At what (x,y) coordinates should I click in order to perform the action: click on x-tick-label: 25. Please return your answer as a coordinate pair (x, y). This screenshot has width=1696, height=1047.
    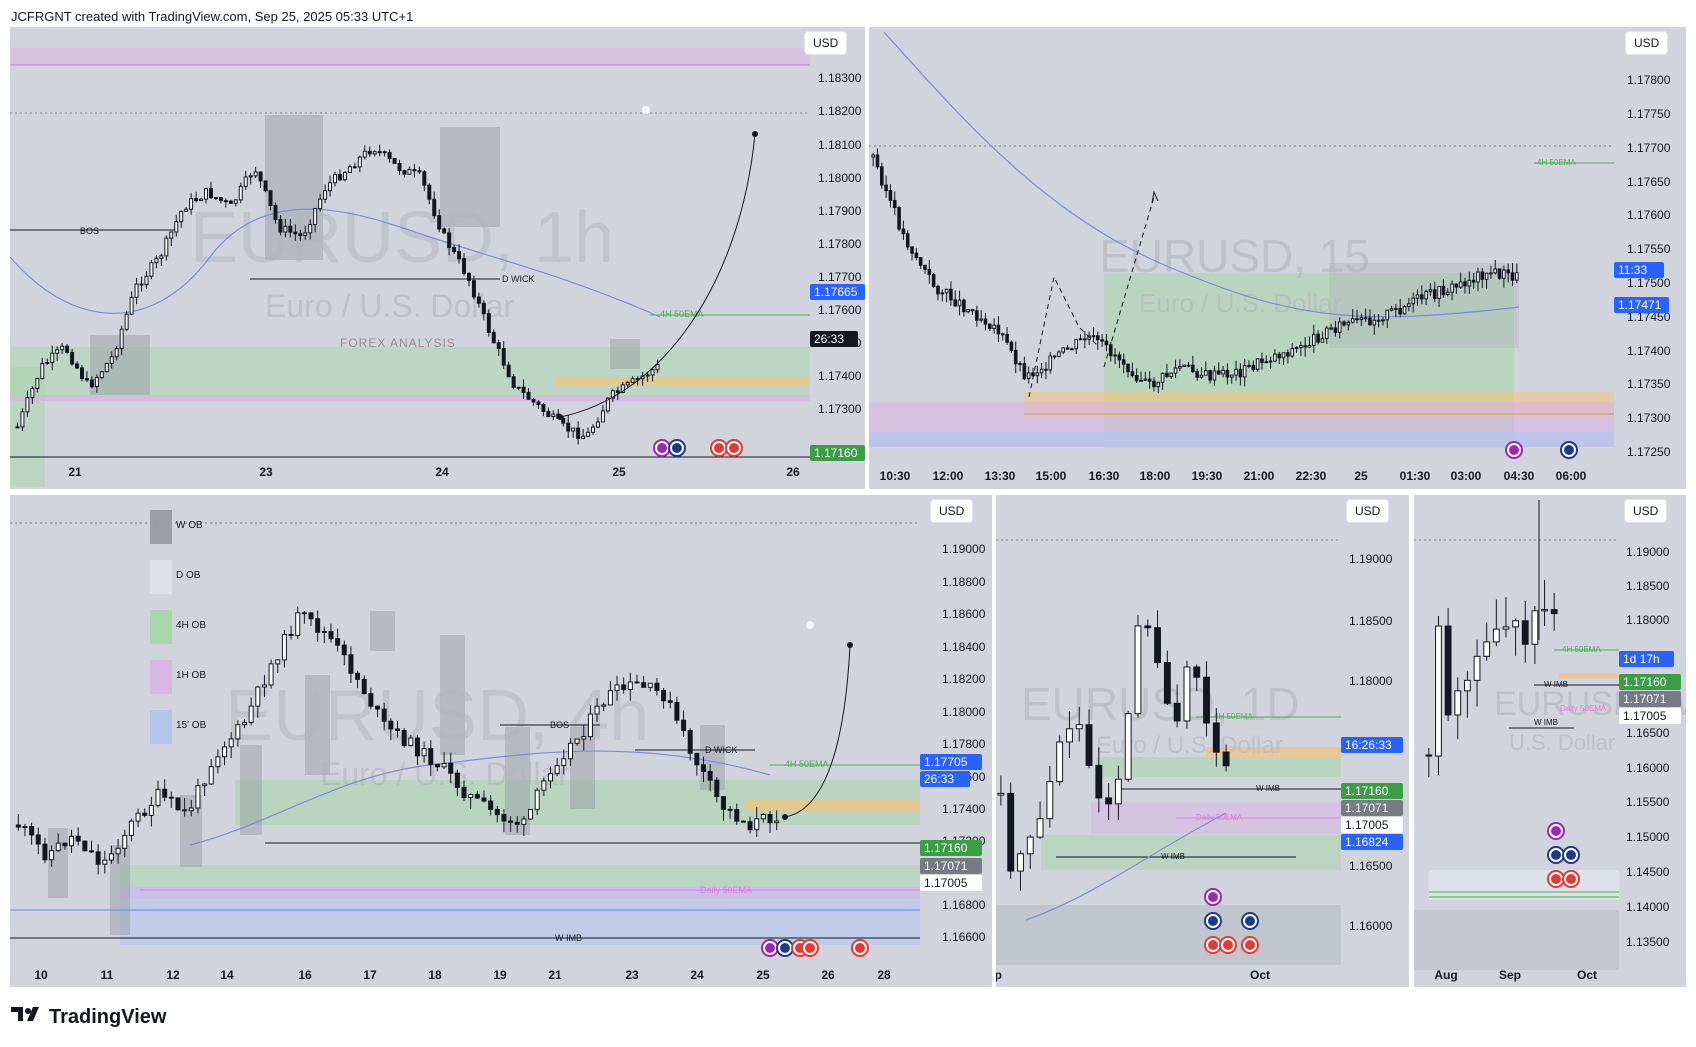
    Looking at the image, I should click on (619, 472).